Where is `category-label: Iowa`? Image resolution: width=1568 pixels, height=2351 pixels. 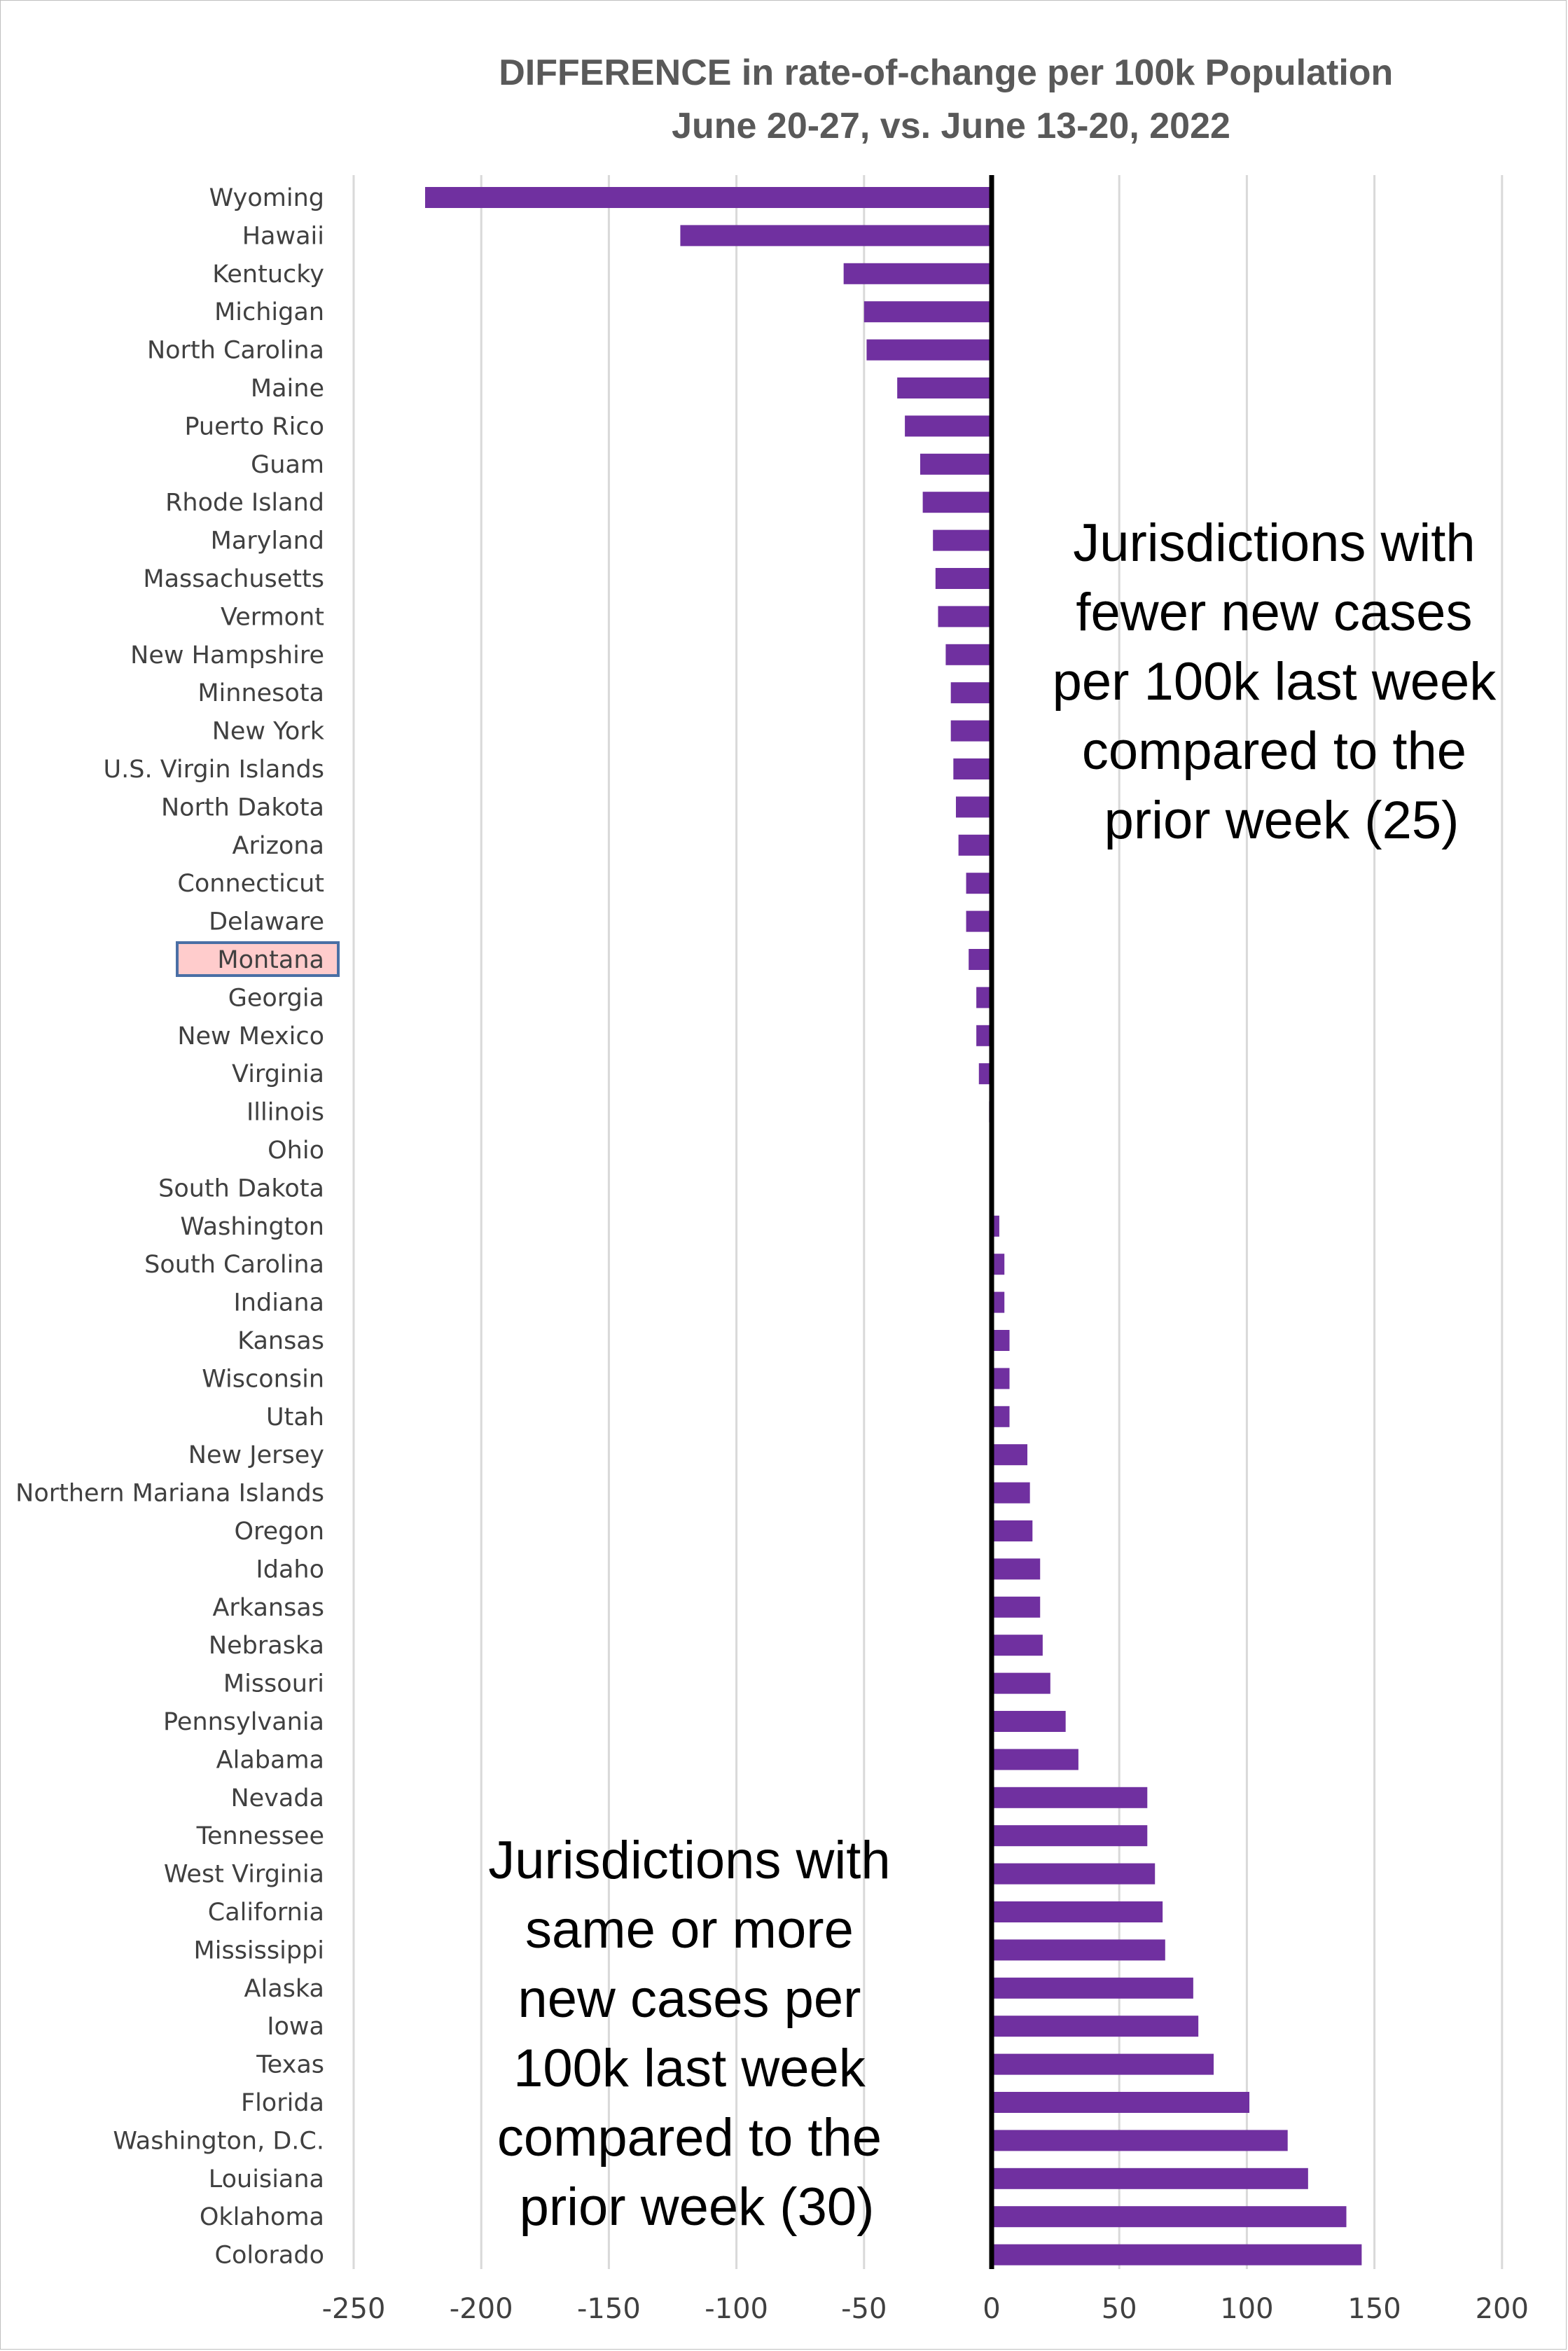
category-label: Iowa is located at coordinates (295, 2027).